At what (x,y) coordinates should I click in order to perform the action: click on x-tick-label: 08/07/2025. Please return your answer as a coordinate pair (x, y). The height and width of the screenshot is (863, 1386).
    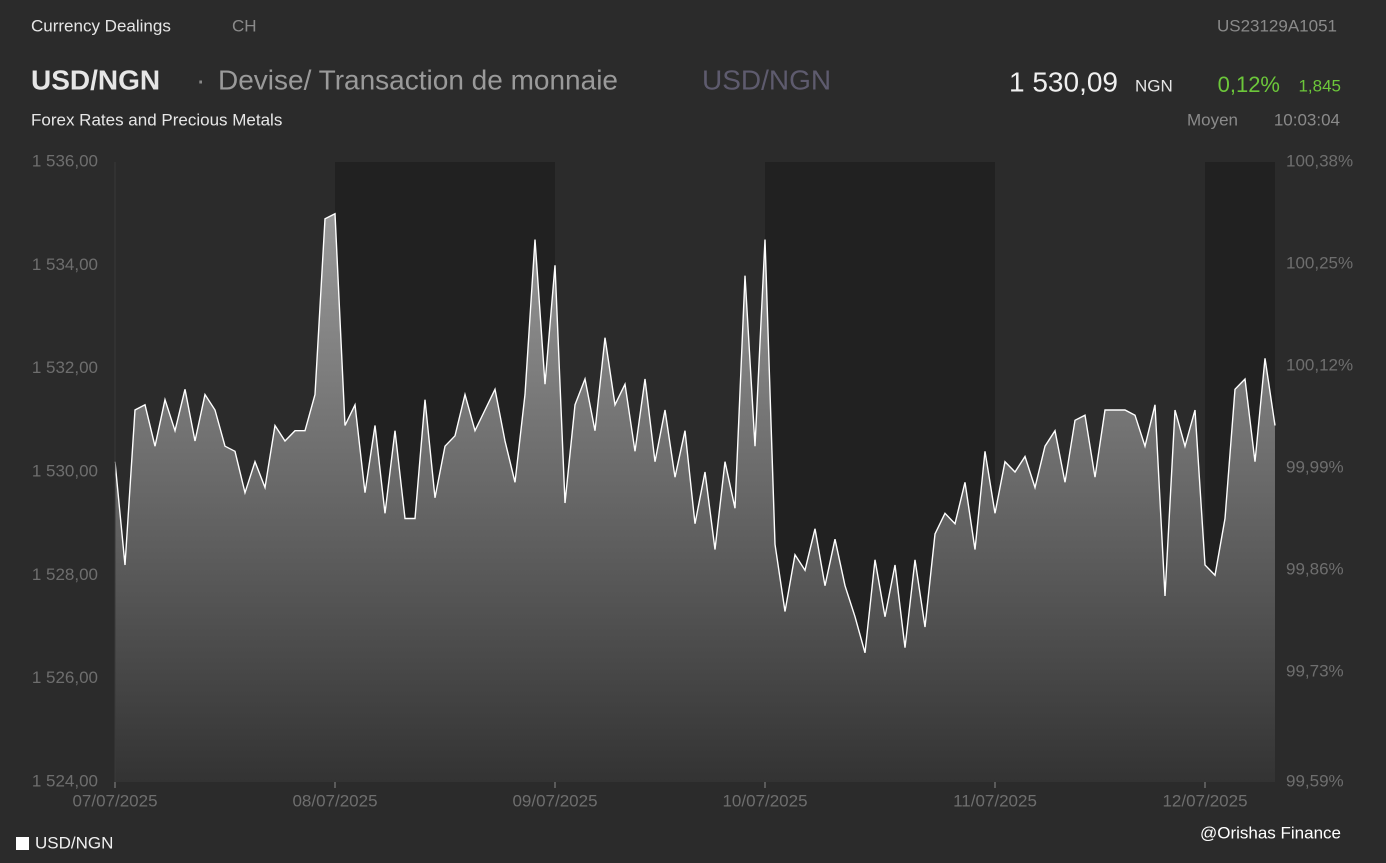
    Looking at the image, I should click on (334, 800).